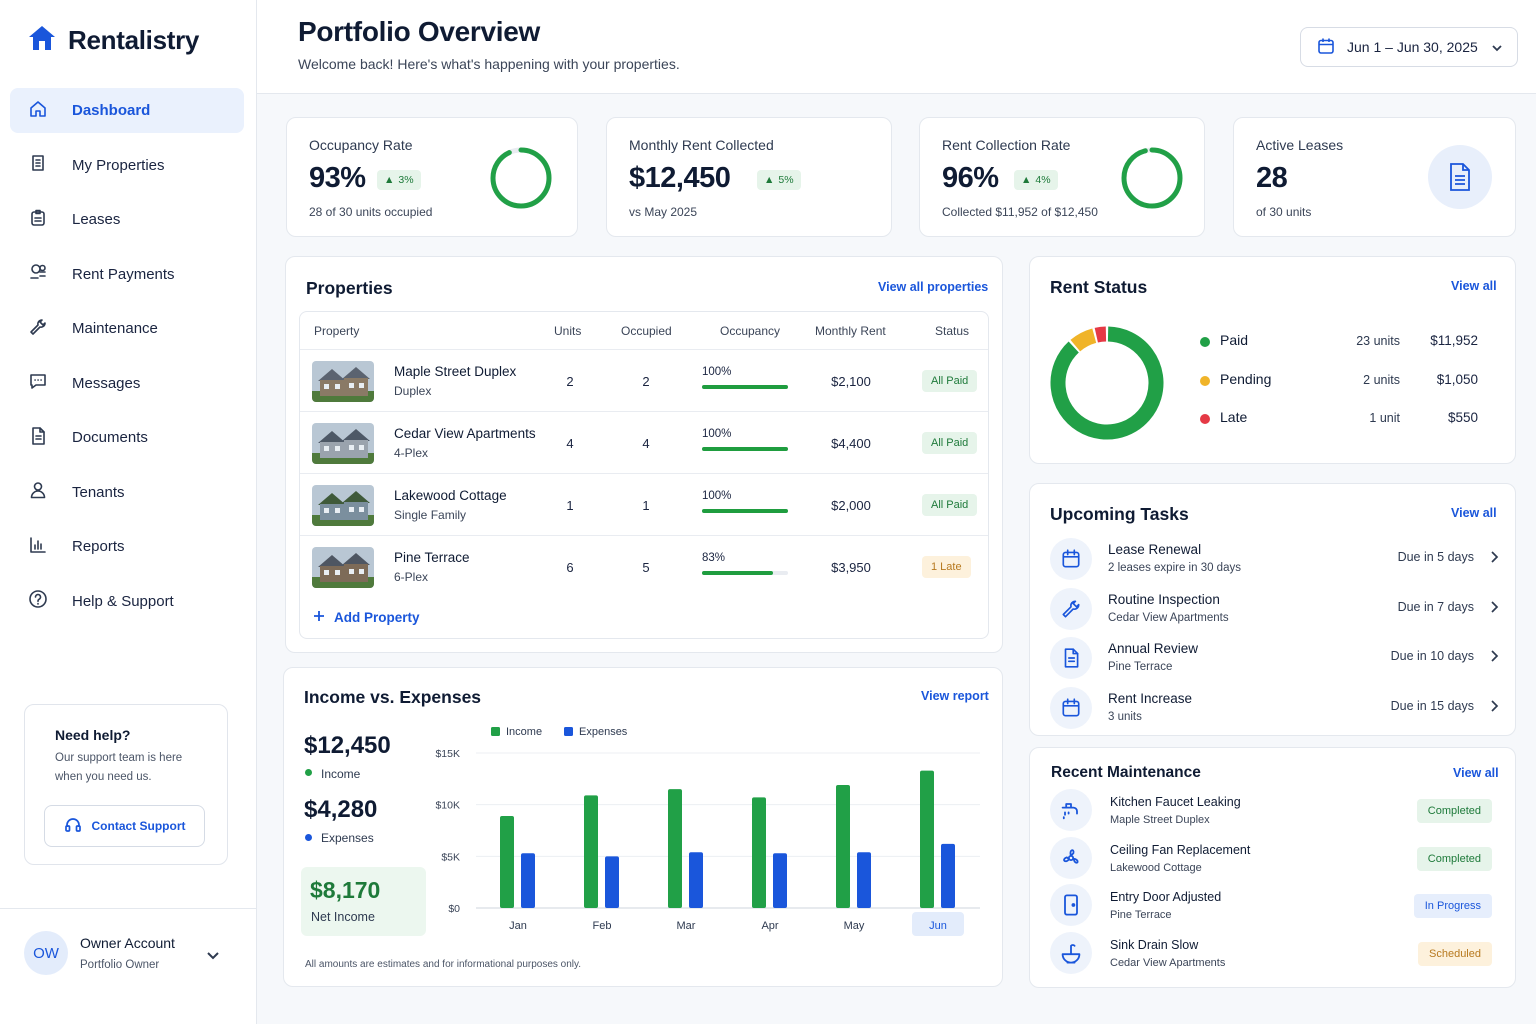 Image resolution: width=1536 pixels, height=1024 pixels. What do you see at coordinates (366, 617) in the screenshot?
I see `add-property-button: Add Property` at bounding box center [366, 617].